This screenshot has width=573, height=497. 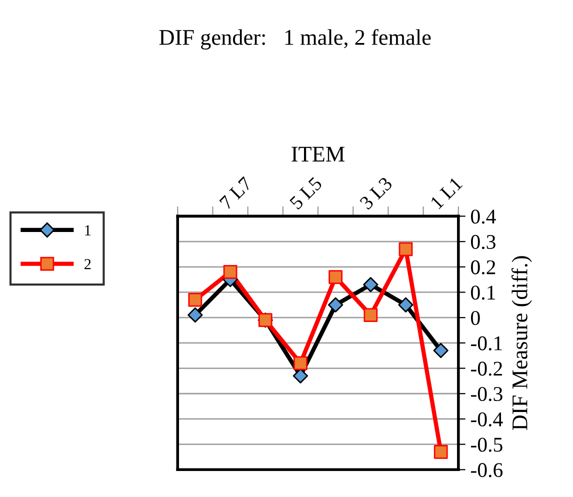 I want to click on x-tick-label: 7 L7, so click(x=236, y=193).